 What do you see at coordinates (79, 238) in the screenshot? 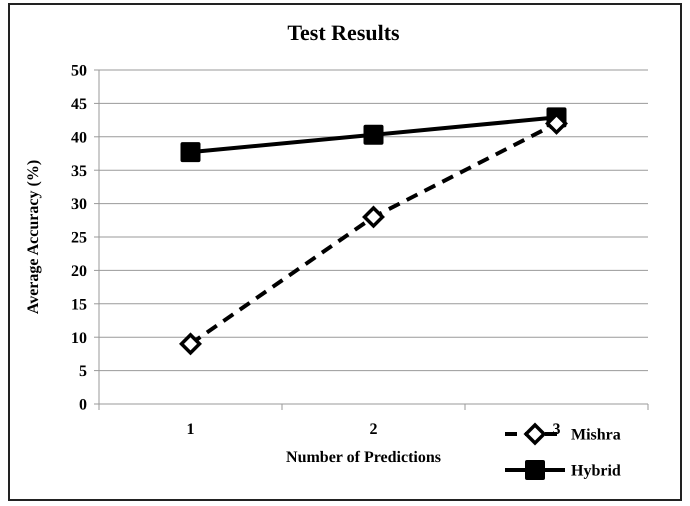
I see `y-tick-label: 25` at bounding box center [79, 238].